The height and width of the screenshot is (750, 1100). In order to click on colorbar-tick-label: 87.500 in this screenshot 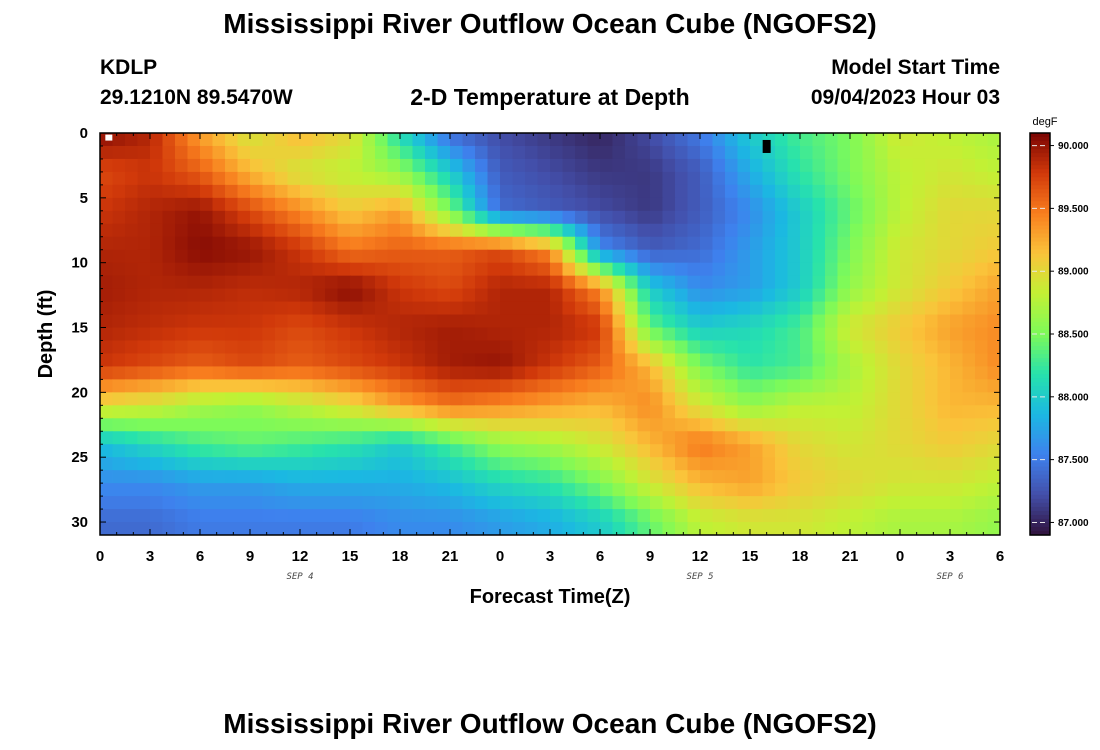, I will do `click(1073, 460)`.